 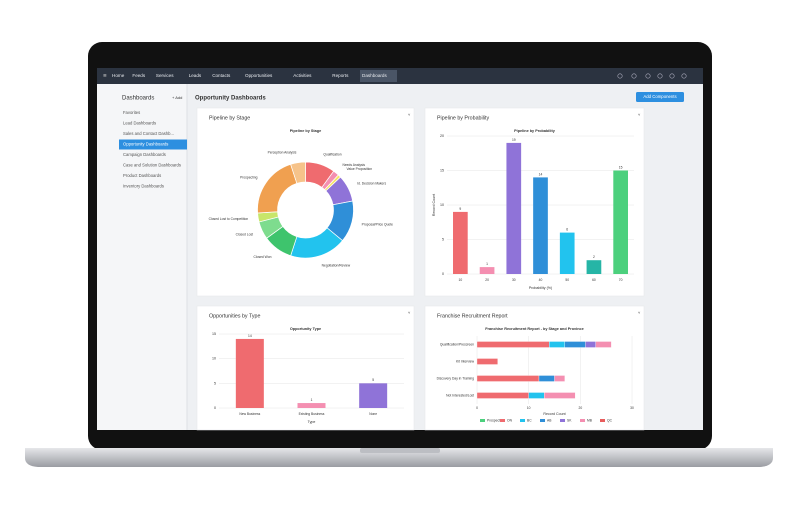 What do you see at coordinates (214, 359) in the screenshot?
I see `y-tick-label: 10` at bounding box center [214, 359].